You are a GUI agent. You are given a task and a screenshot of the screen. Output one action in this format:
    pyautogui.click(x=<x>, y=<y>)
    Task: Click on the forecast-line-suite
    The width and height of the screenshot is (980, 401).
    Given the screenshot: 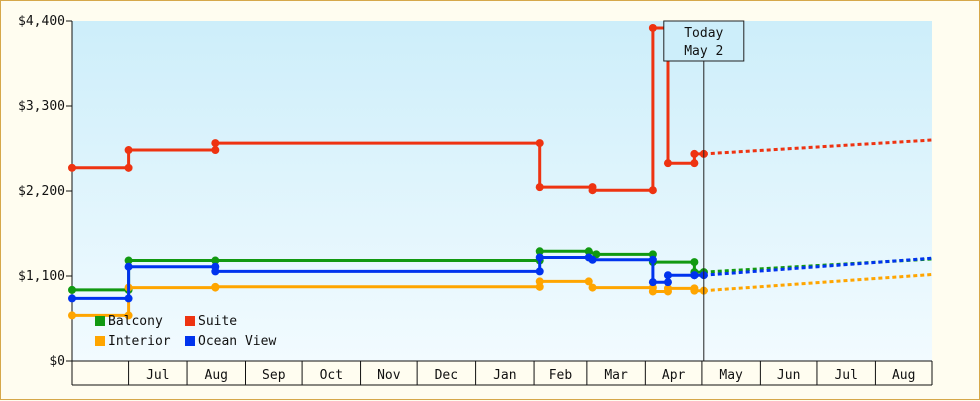 What is the action you would take?
    pyautogui.click(x=818, y=147)
    